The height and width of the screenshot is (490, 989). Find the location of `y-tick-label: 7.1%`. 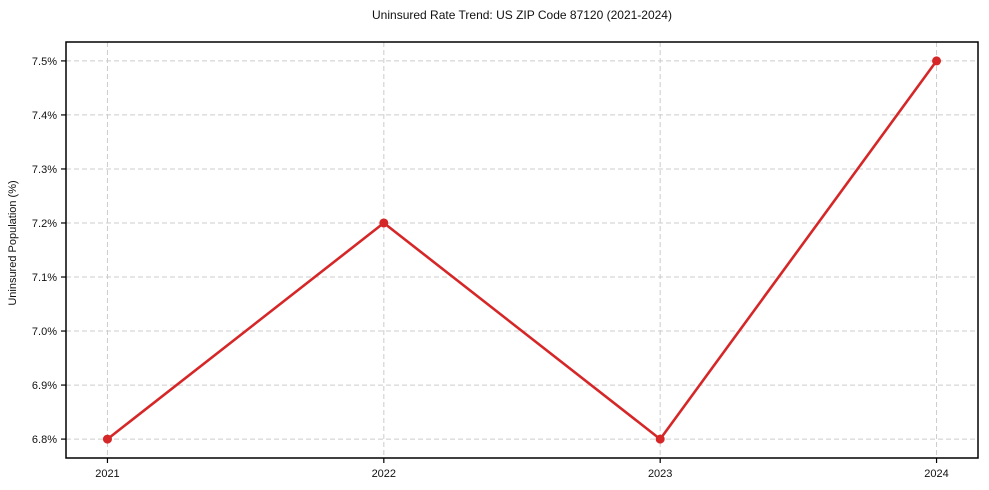

y-tick-label: 7.1% is located at coordinates (44, 278).